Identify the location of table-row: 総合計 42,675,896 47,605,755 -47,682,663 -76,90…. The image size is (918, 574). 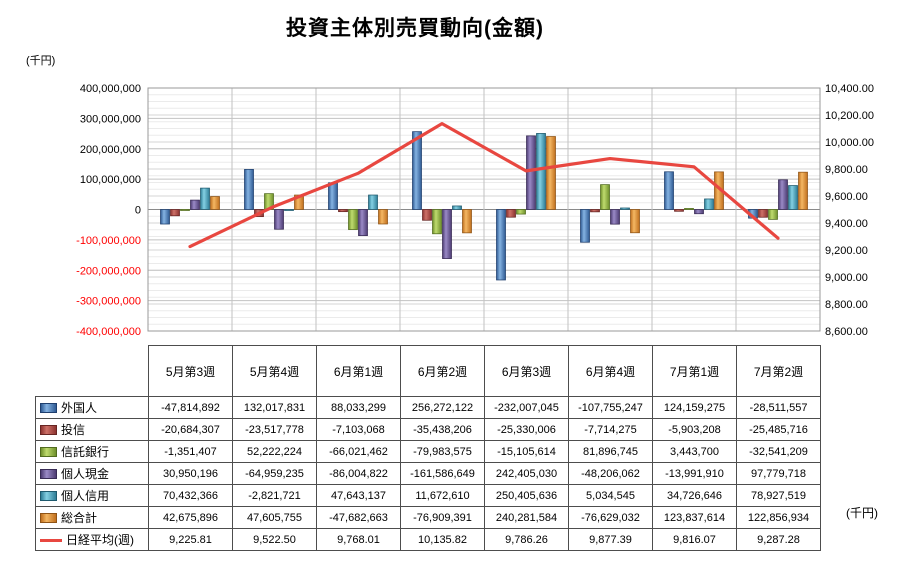
(428, 517).